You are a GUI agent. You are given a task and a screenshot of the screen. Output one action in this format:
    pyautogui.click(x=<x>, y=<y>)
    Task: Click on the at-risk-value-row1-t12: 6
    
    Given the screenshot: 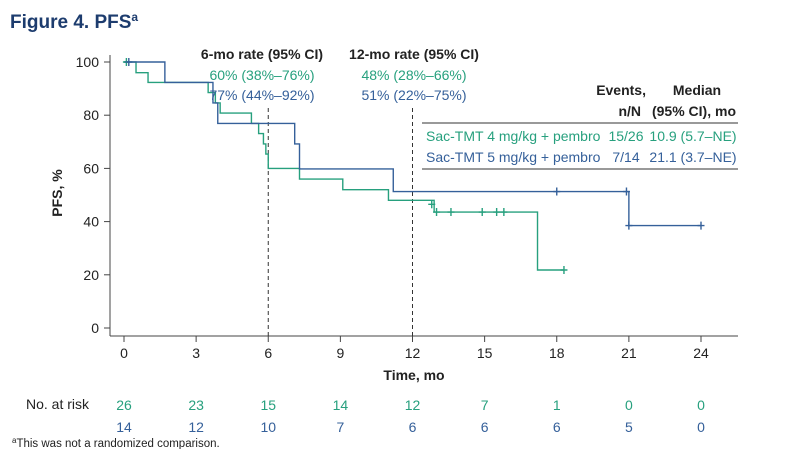 What is the action you would take?
    pyautogui.click(x=413, y=427)
    